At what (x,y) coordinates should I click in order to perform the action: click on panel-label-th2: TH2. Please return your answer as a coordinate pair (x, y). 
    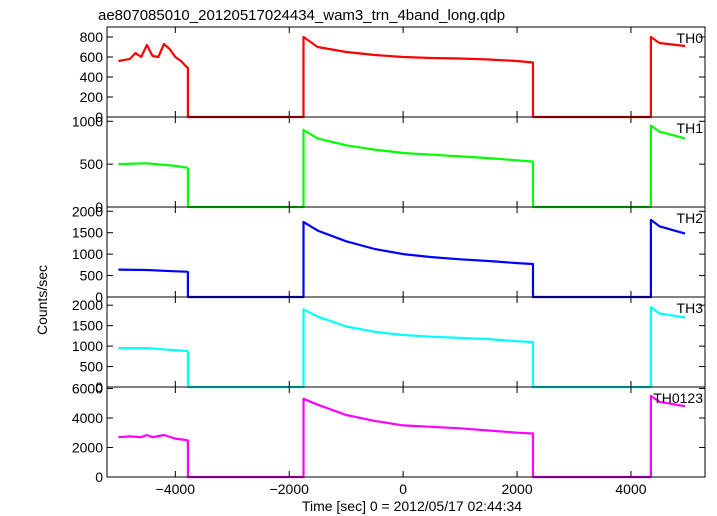
    Looking at the image, I should click on (690, 218).